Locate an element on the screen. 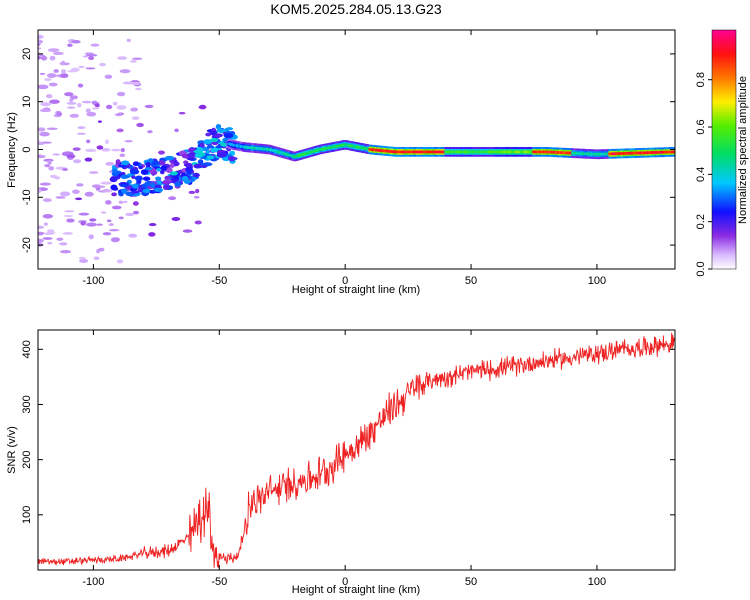 This screenshot has height=600, width=750. colorbar-tick-label: 0.6 is located at coordinates (701, 126).